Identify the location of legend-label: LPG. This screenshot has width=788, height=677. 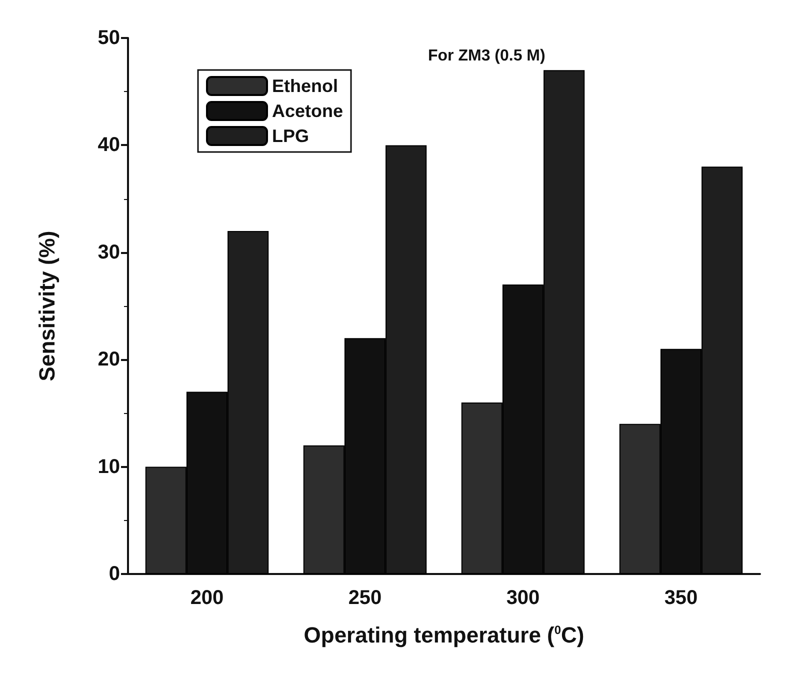
(291, 136).